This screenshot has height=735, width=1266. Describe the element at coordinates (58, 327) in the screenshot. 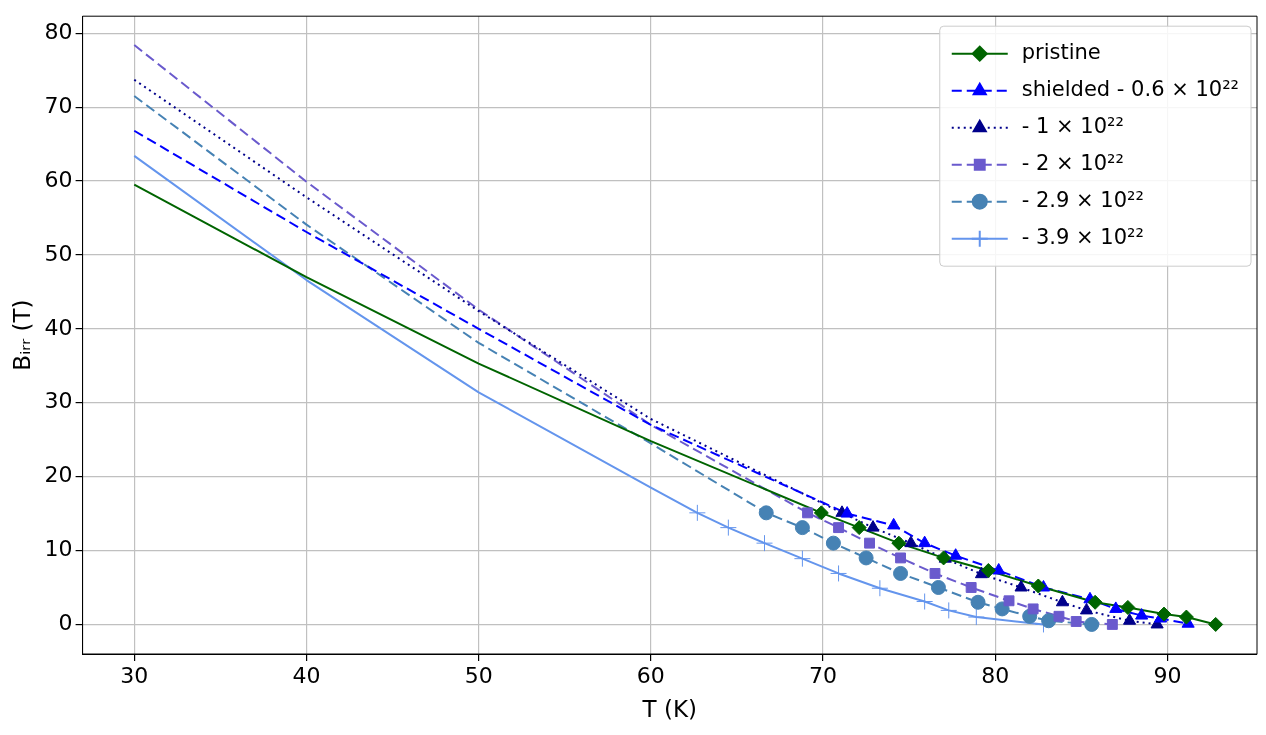

I see `y-tick-label: 40` at that location.